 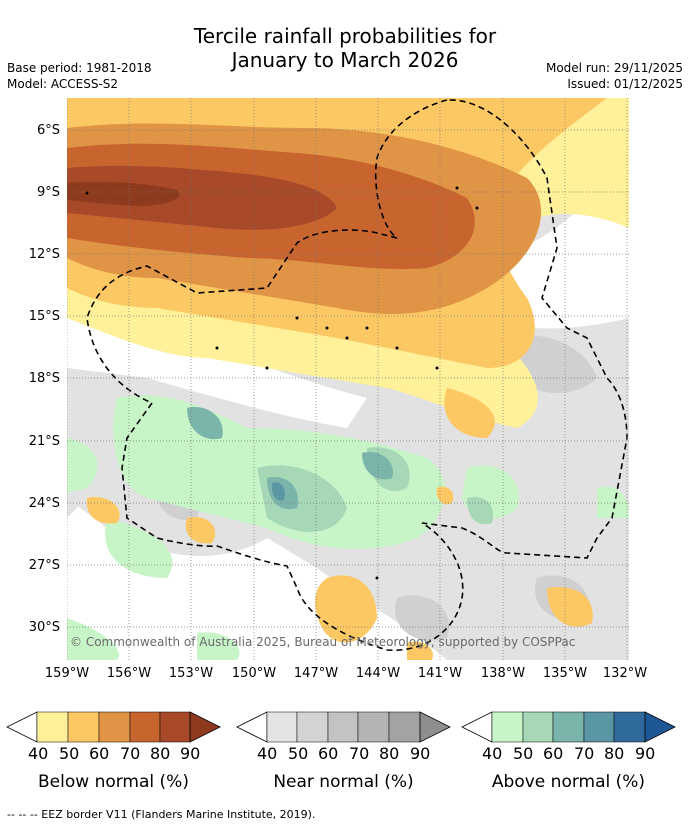 I want to click on cbar-above-tick: 80, so click(x=614, y=753).